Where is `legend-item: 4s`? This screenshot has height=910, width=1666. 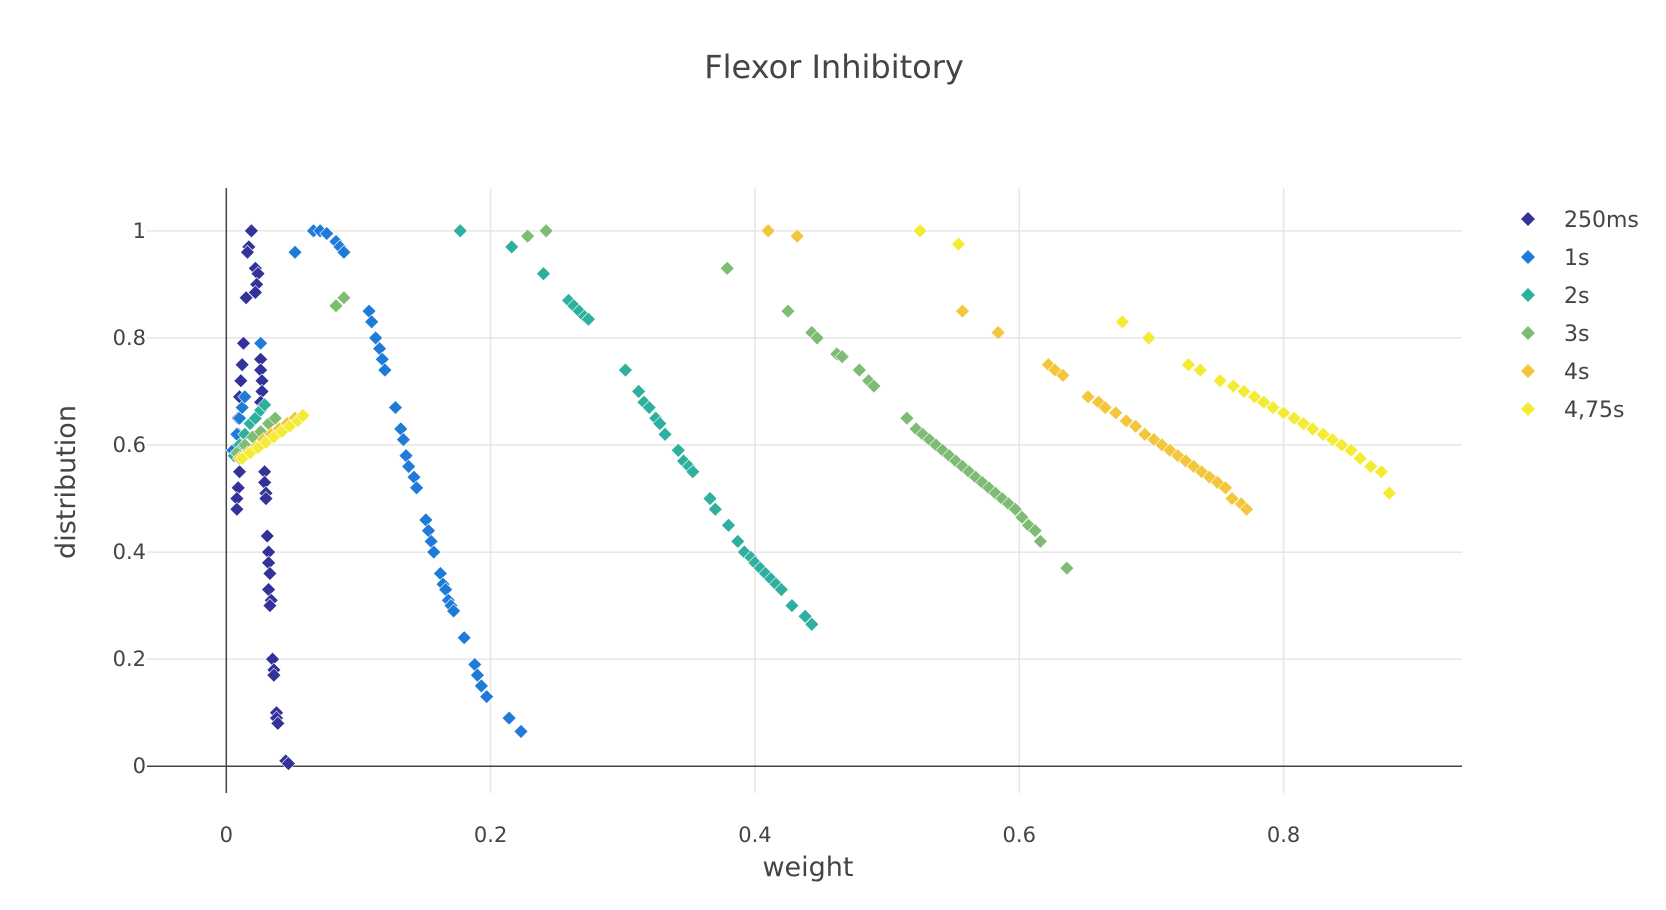
legend-item: 4s is located at coordinates (1555, 372).